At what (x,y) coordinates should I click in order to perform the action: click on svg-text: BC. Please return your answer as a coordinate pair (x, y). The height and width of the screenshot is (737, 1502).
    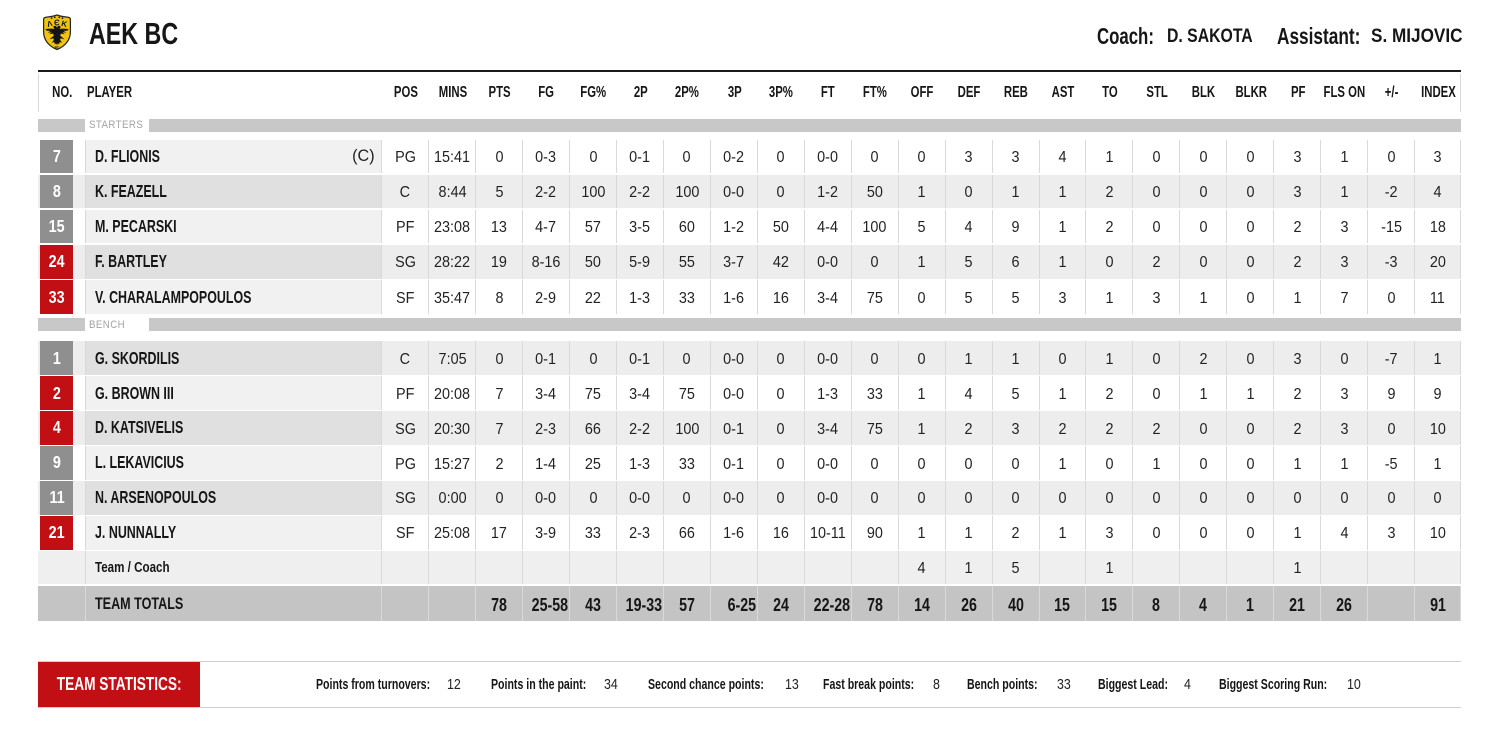
    Looking at the image, I should click on (57, 47).